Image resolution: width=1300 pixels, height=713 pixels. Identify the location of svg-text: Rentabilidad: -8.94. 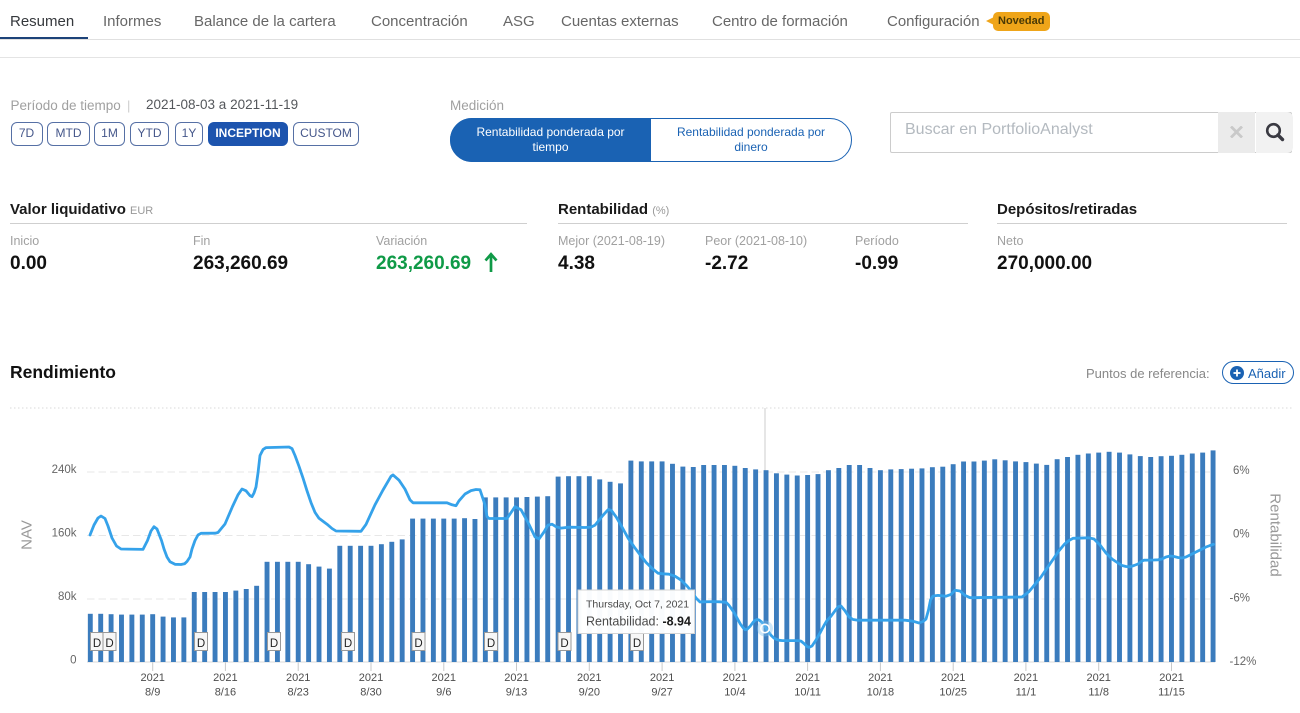
(638, 622).